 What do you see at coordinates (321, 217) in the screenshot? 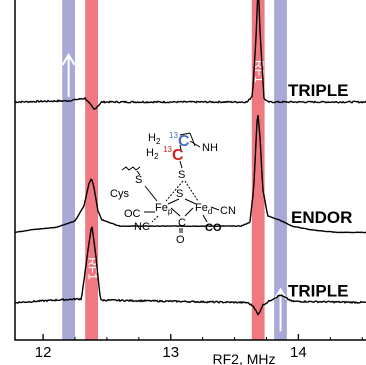
I see `series-label-1: ENDOR` at bounding box center [321, 217].